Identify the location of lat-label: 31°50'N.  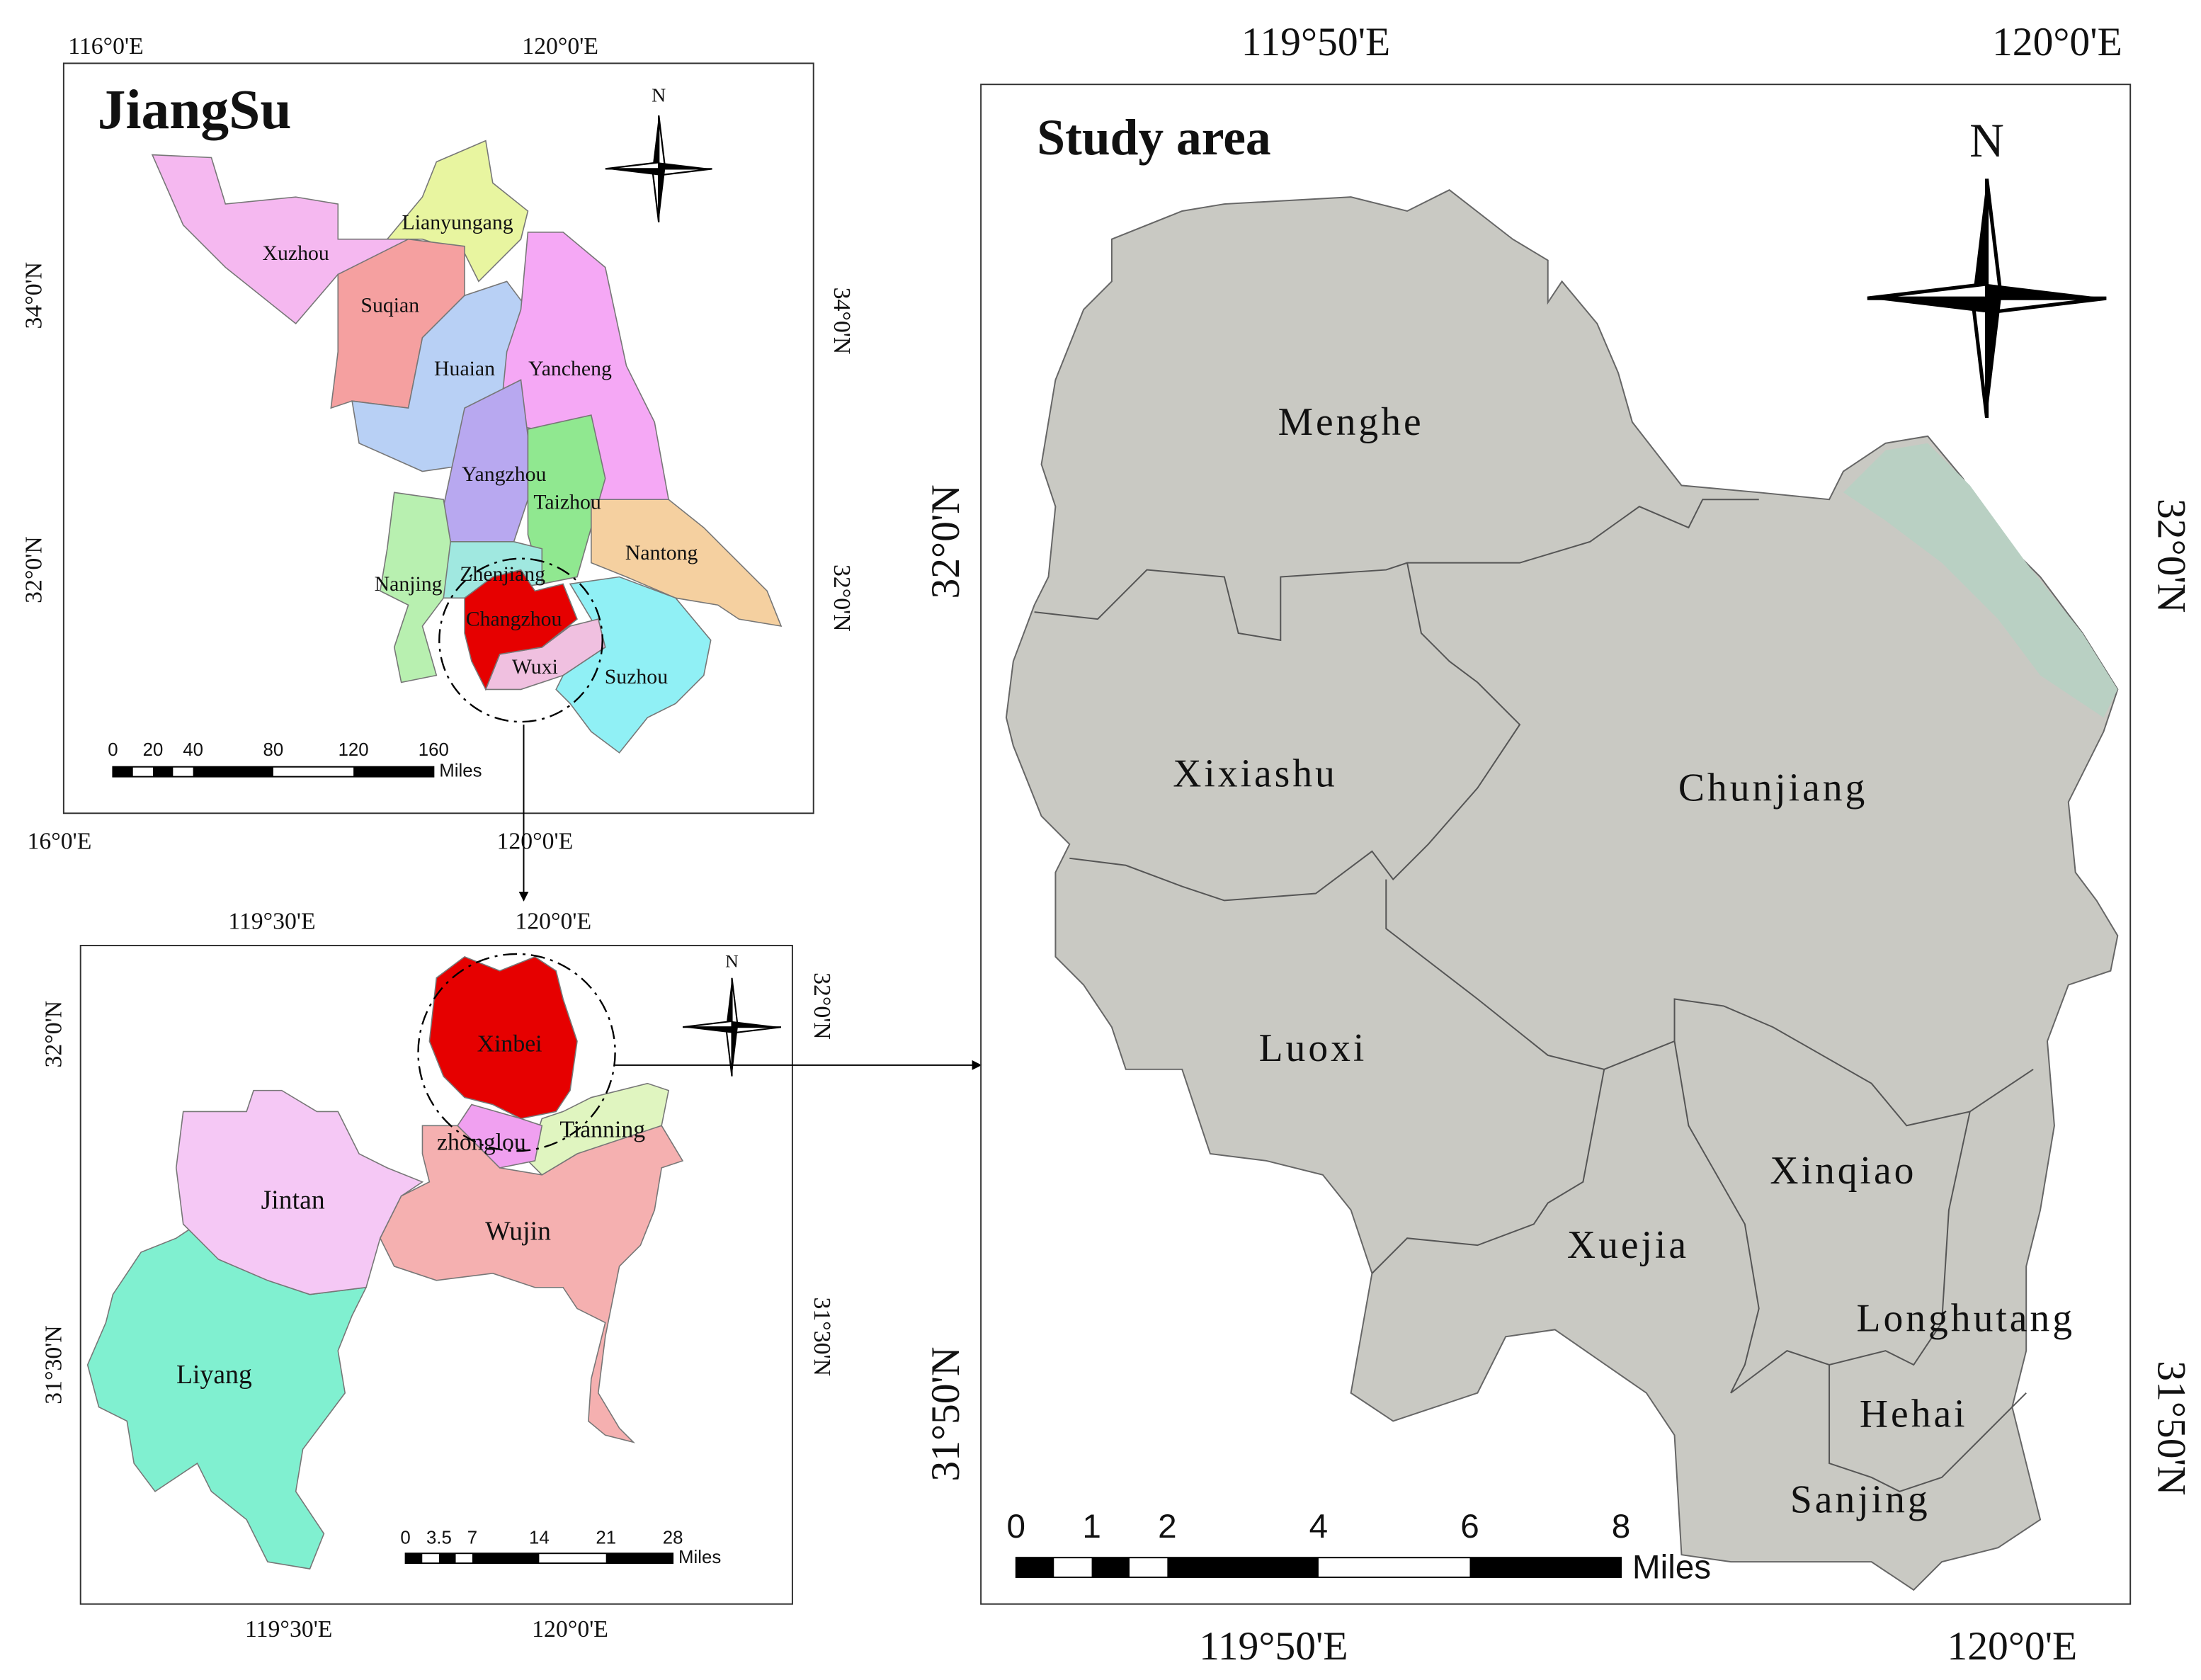
(945, 1413).